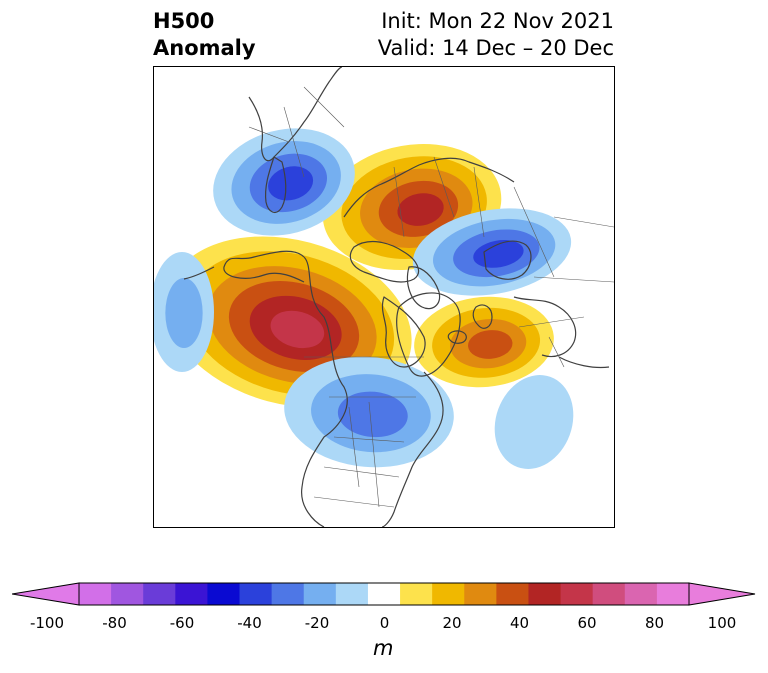  Describe the element at coordinates (497, 21) in the screenshot. I see `init-date: Init: Mon 22 Nov 2021` at that location.